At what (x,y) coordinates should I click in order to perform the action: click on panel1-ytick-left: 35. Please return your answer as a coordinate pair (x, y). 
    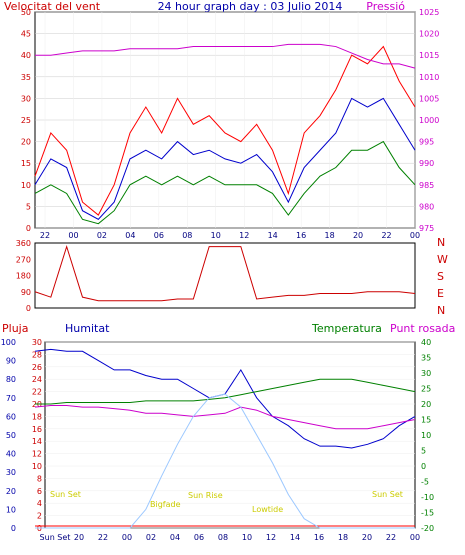
    Looking at the image, I should click on (26, 77).